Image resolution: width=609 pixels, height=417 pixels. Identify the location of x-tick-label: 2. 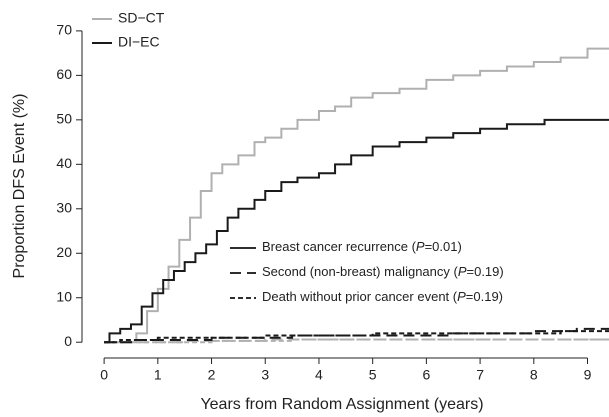
(212, 375).